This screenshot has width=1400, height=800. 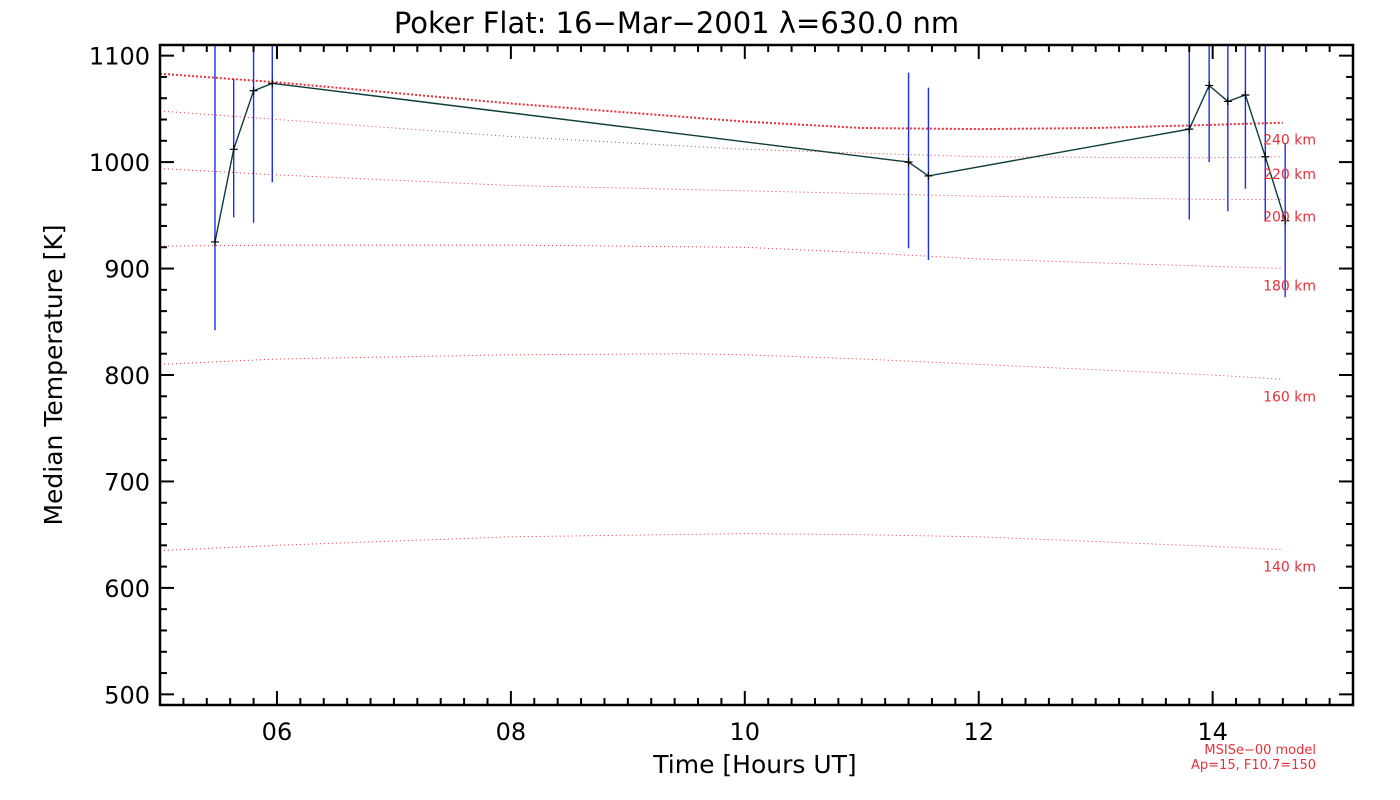 I want to click on model-note-params: Ap=15, F10.7=150, so click(x=1253, y=765).